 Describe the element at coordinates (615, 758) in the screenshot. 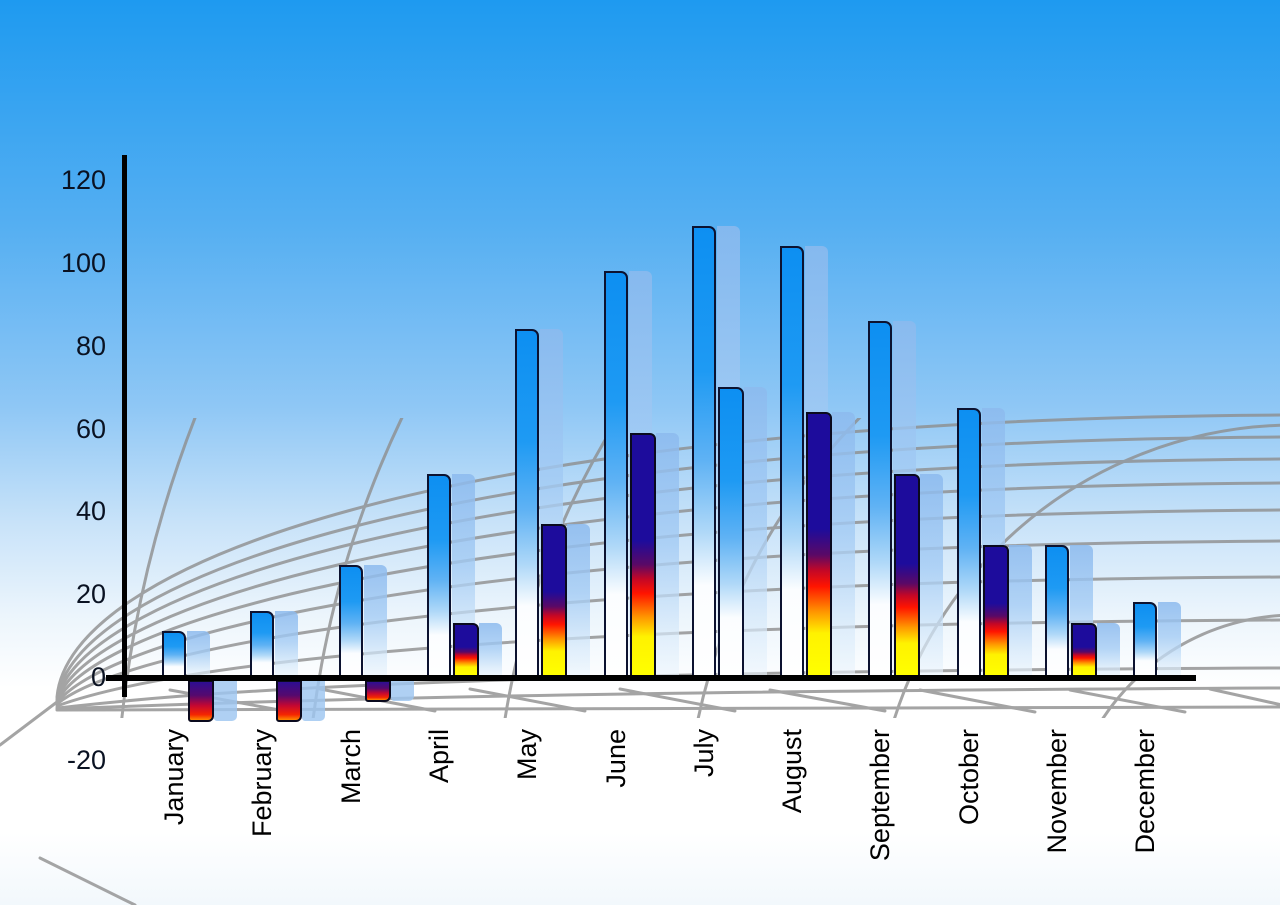

I see `x-label-june: June` at that location.